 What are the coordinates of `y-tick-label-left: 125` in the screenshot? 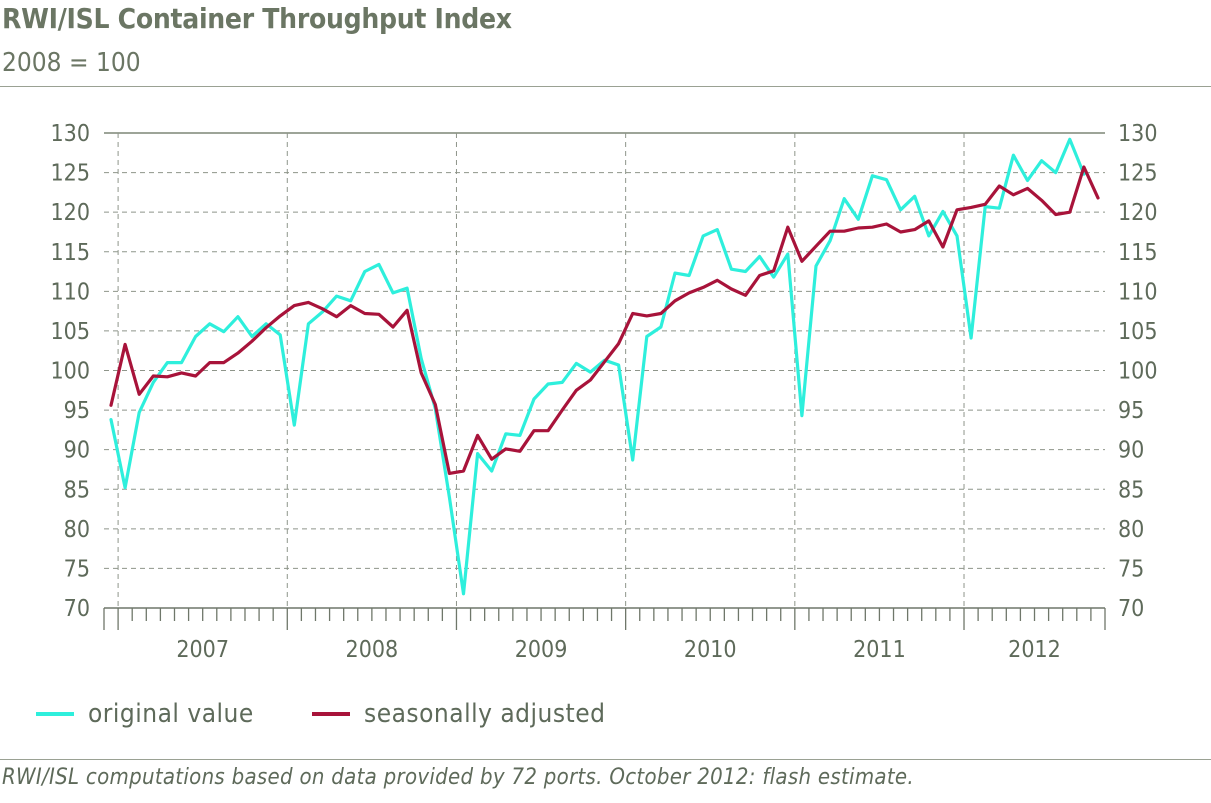 It's located at (71, 174).